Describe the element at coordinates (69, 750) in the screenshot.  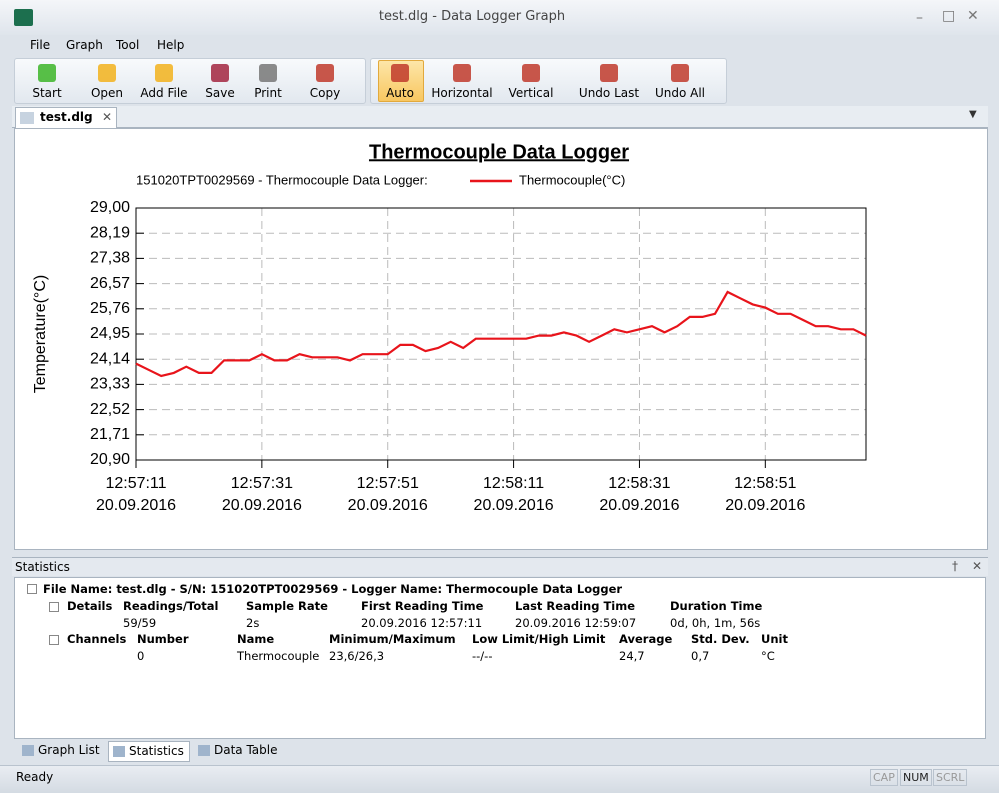
I see `bottom-tab-label: Graph List` at that location.